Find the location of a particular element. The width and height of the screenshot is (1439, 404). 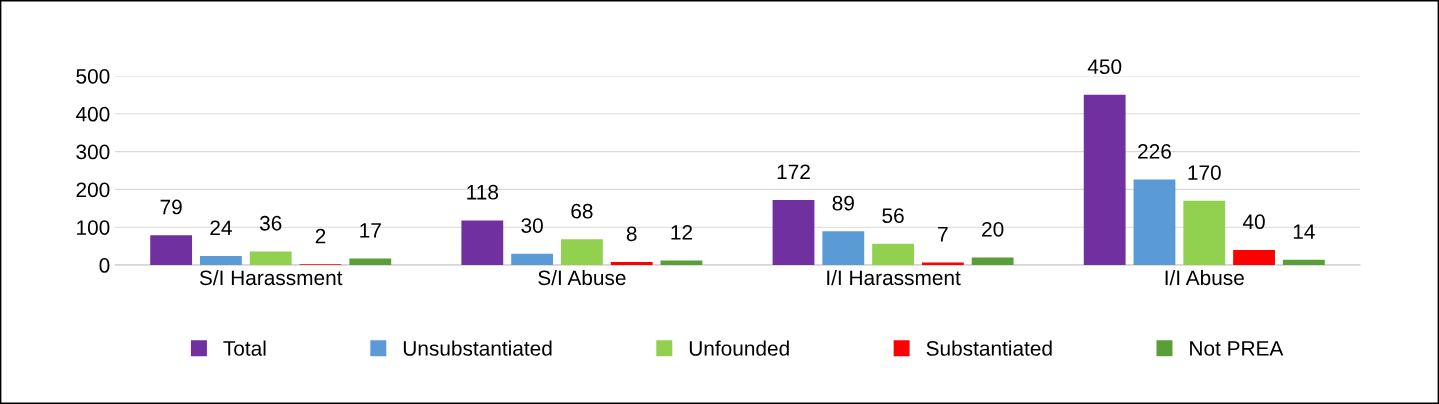

data-label: 8 is located at coordinates (631, 234).